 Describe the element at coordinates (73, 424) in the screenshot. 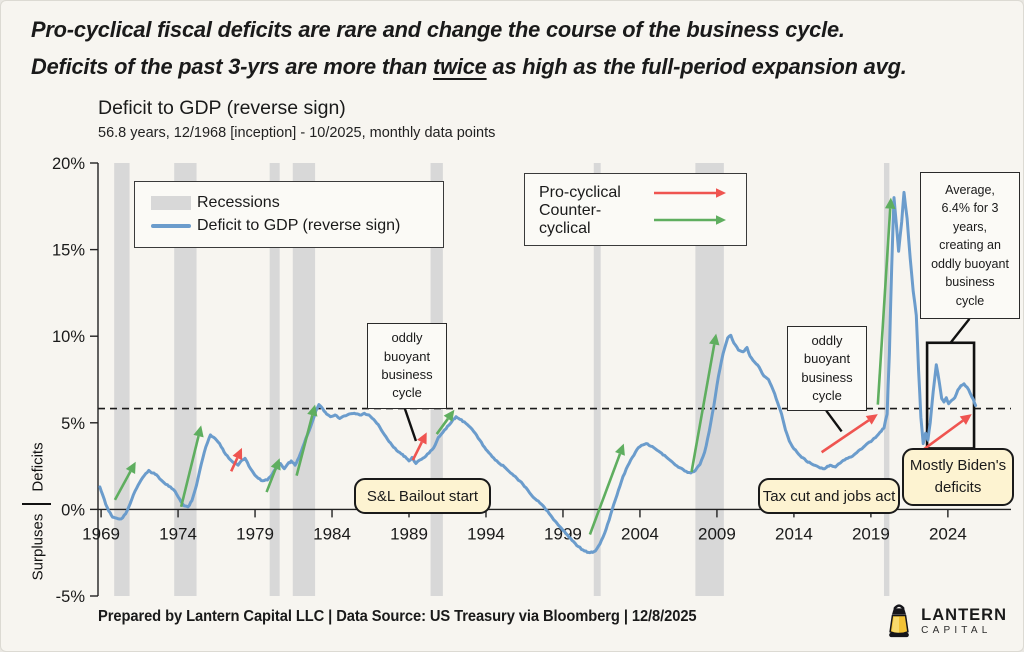

I see `svg-text: 5%` at that location.